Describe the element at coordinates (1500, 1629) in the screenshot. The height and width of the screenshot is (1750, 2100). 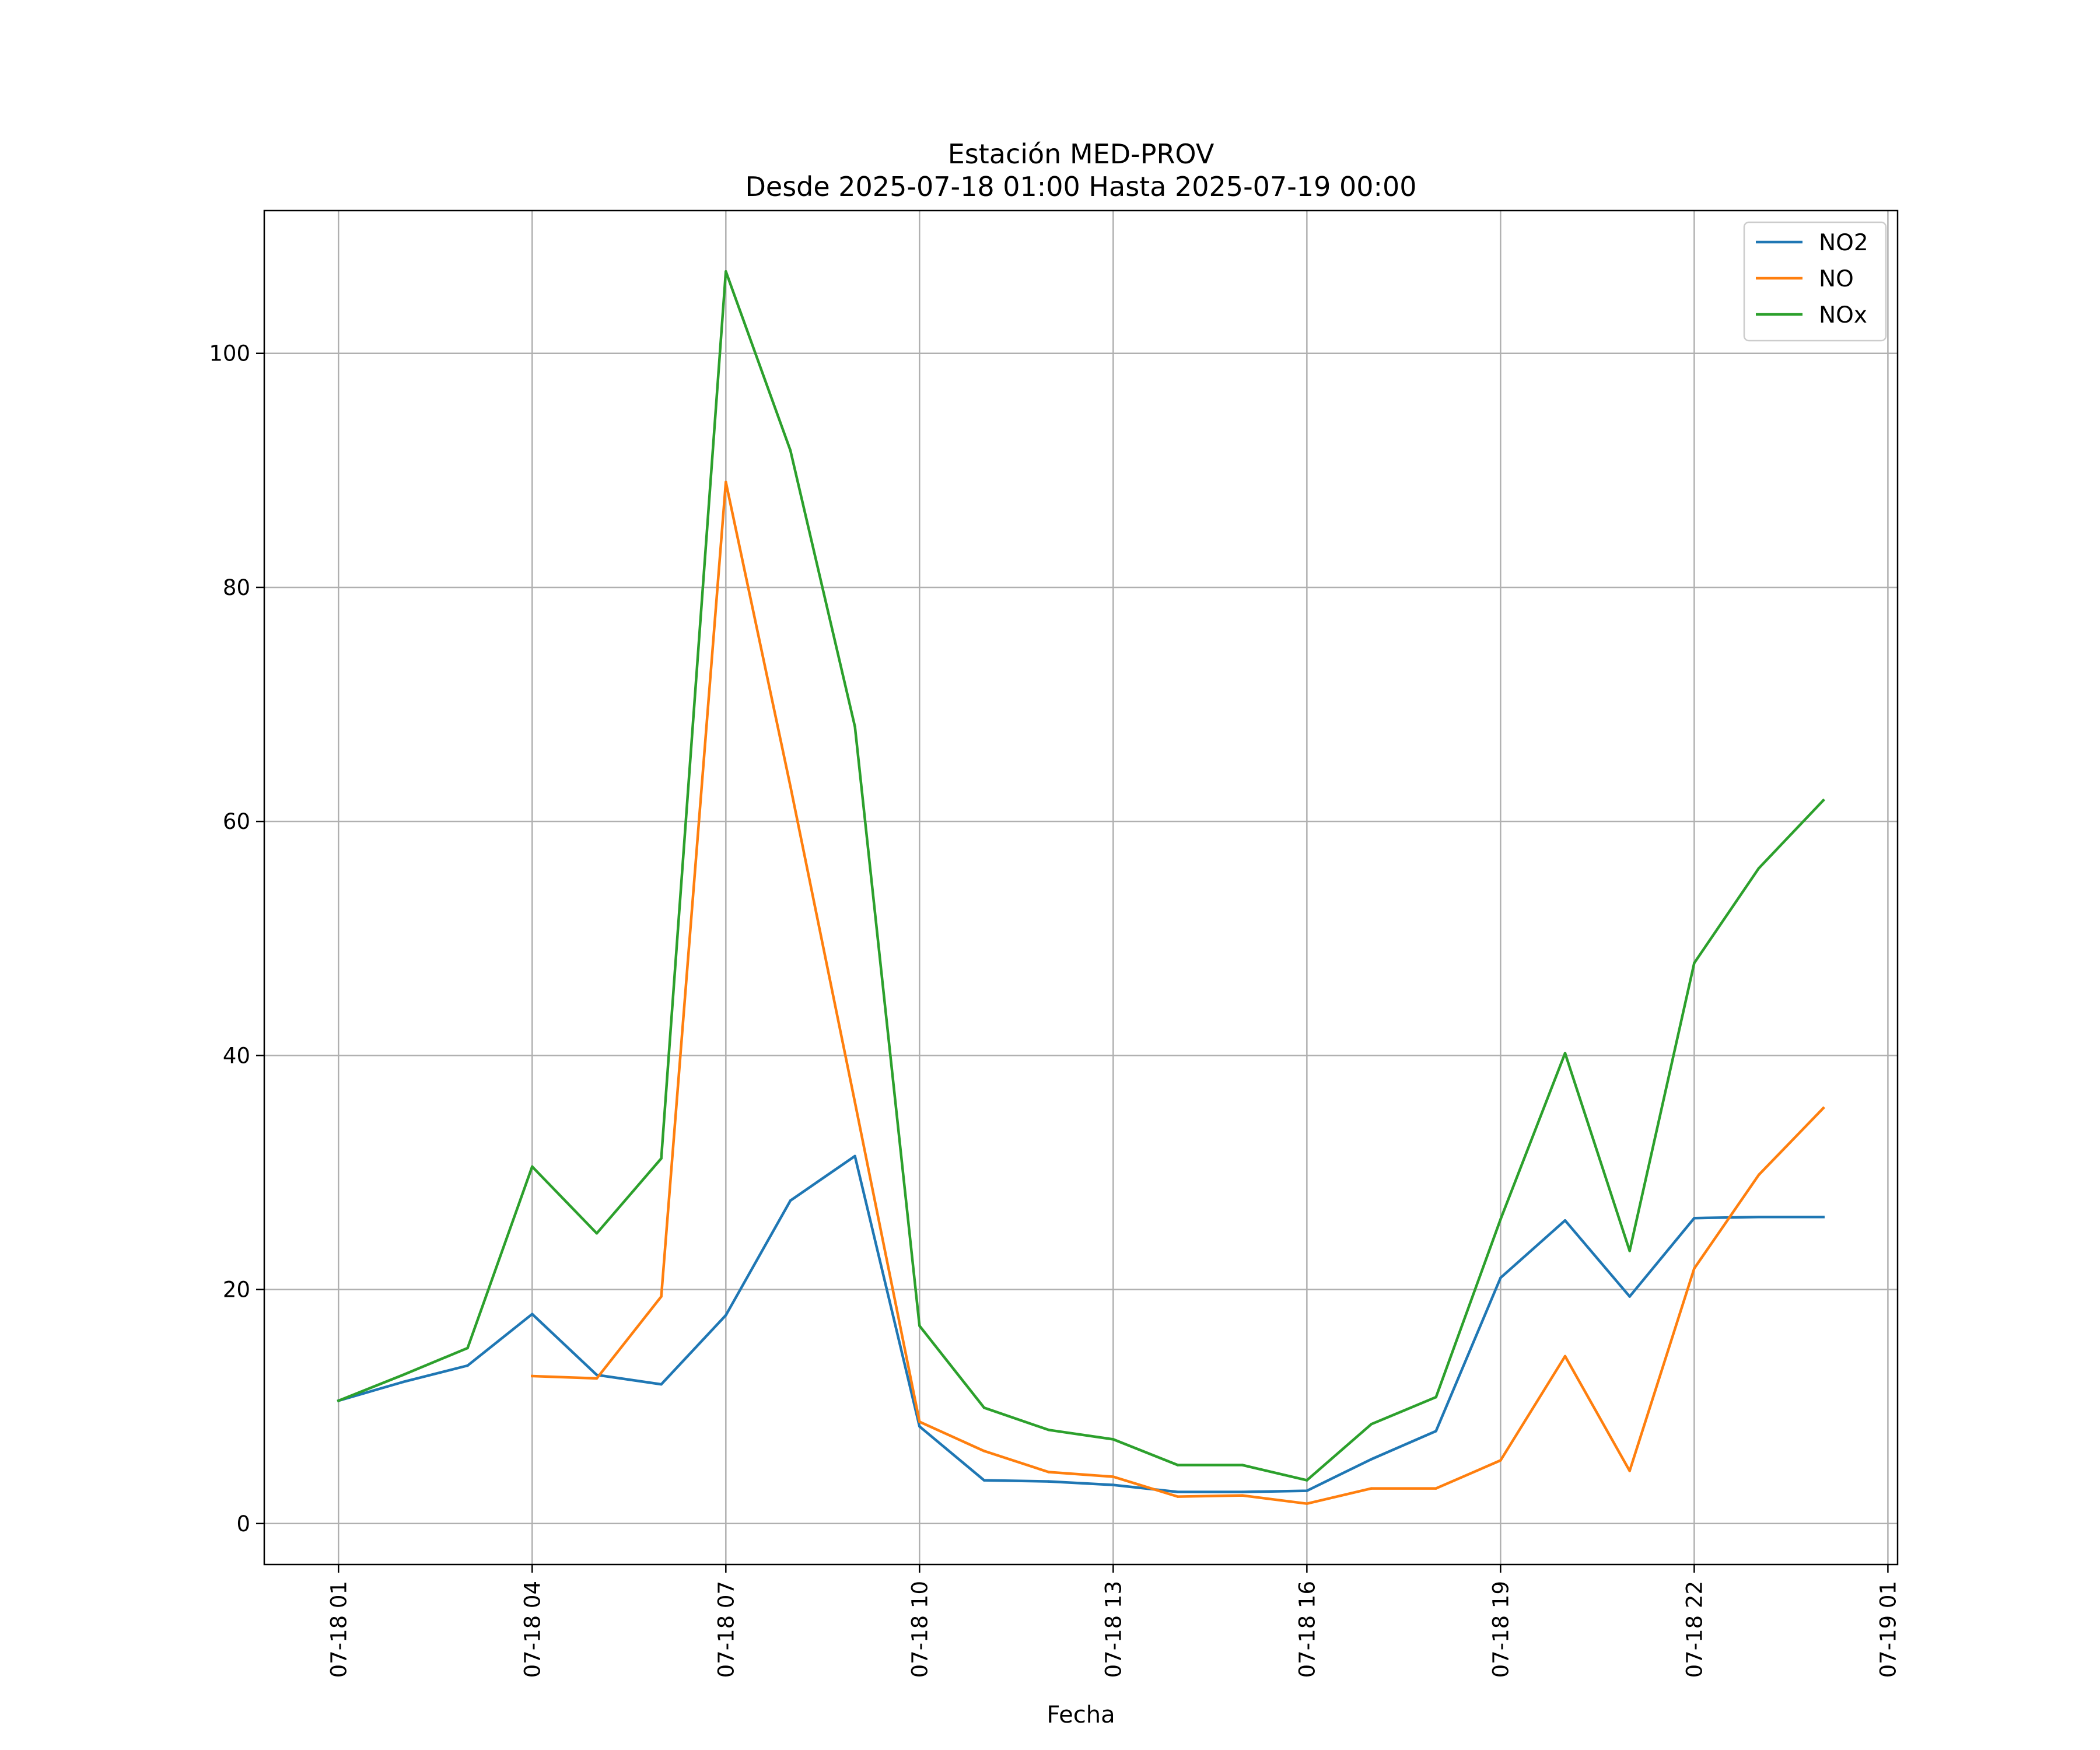
I see `x-tick-label: 07-18 19` at that location.